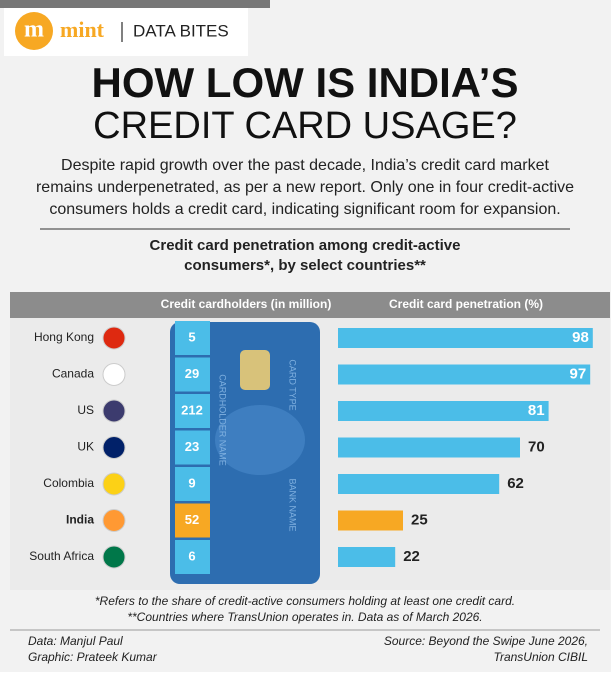 This screenshot has height=677, width=611. I want to click on category-label: Canada, so click(73, 374).